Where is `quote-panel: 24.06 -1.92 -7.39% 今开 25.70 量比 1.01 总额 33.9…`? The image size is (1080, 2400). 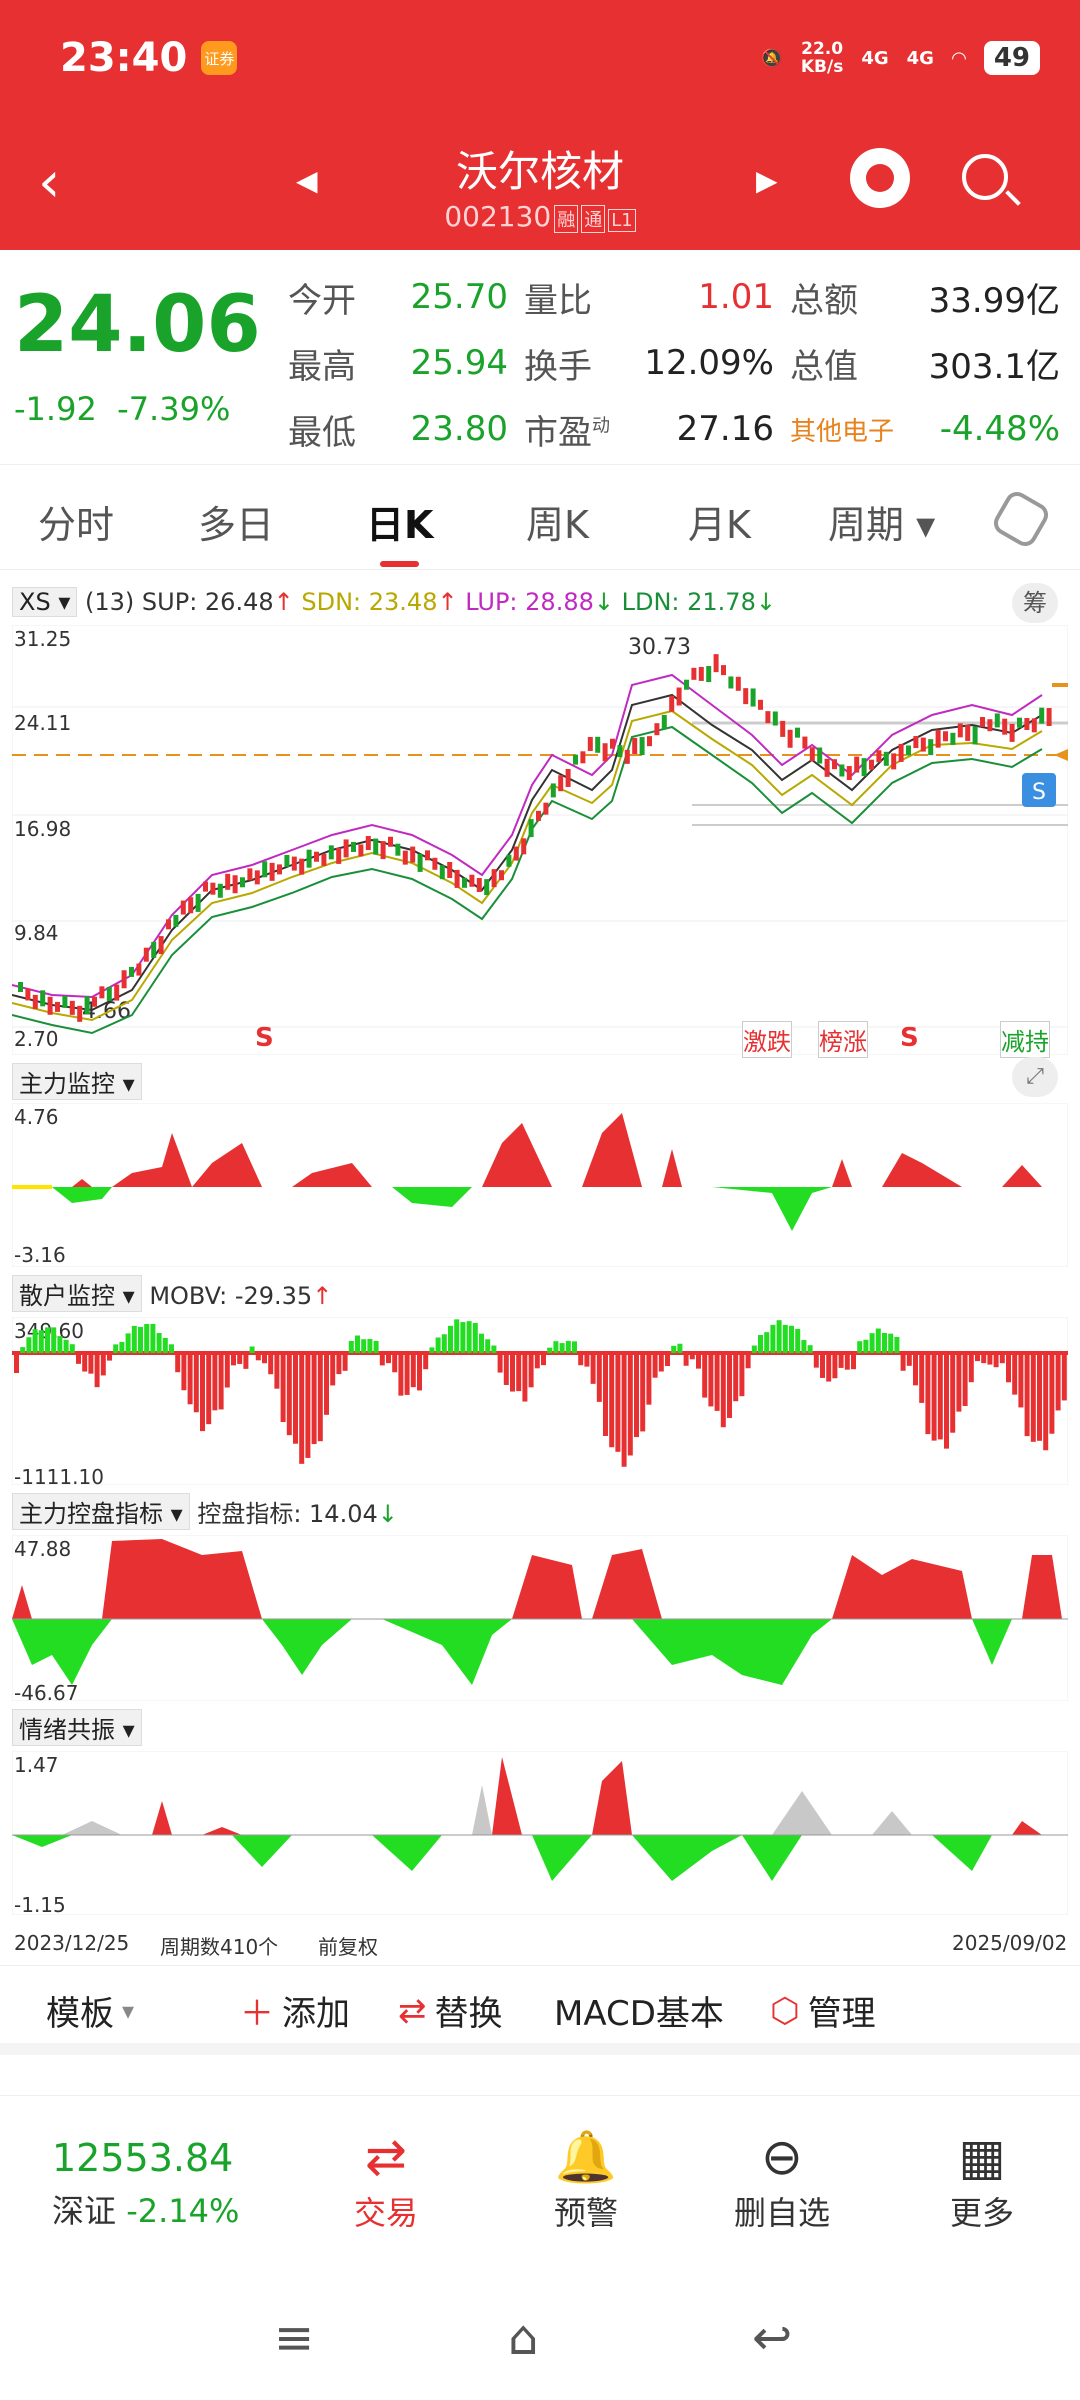 quote-panel: 24.06 -1.92 -7.39% 今开 25.70 量比 1.01 总额 33.9… is located at coordinates (540, 357).